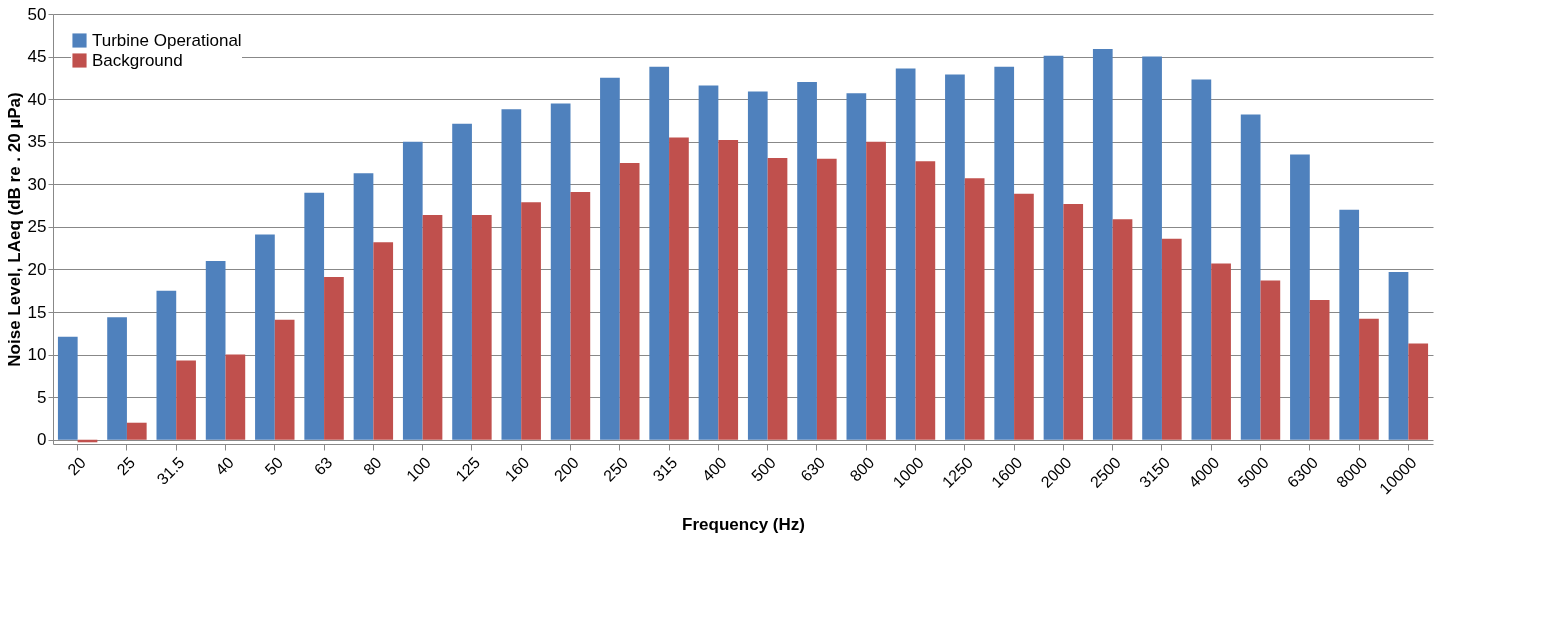  What do you see at coordinates (372, 466) in the screenshot?
I see `x-tick-label: 80` at bounding box center [372, 466].